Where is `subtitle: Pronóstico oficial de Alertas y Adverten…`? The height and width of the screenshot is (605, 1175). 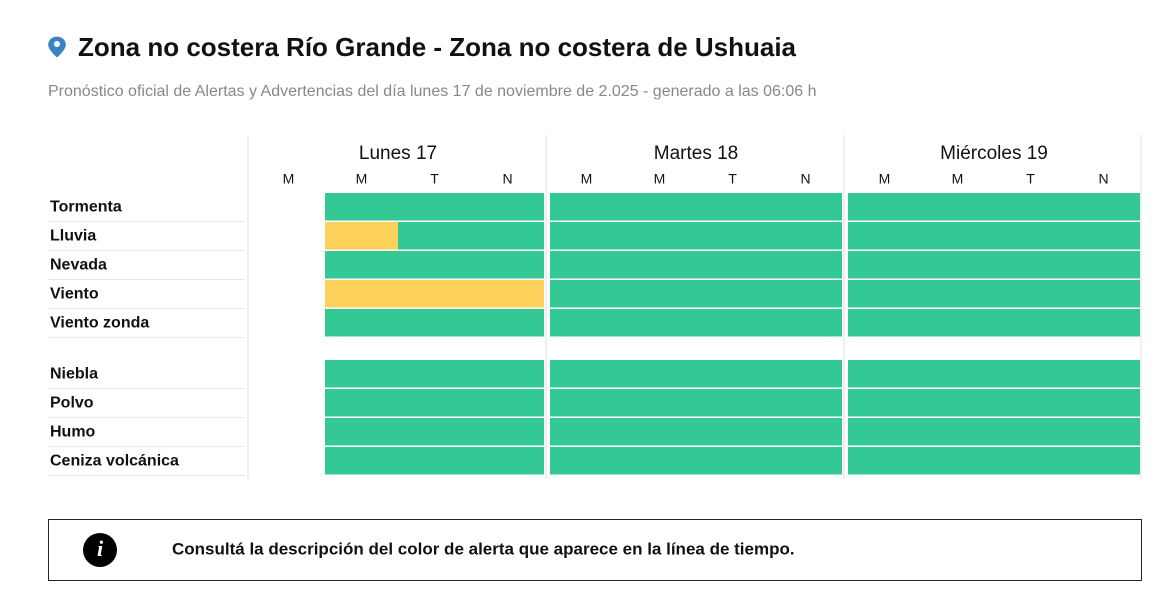 subtitle: Pronóstico oficial de Alertas y Adverten… is located at coordinates (432, 91).